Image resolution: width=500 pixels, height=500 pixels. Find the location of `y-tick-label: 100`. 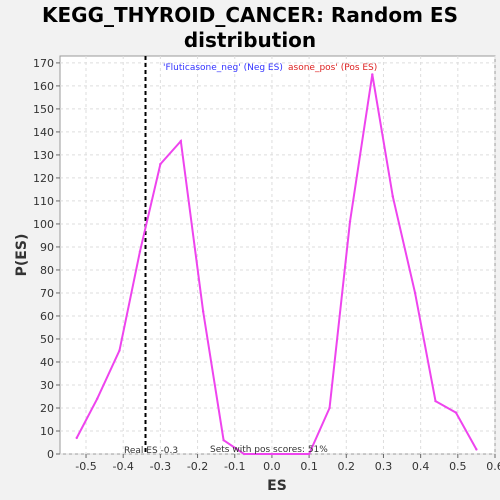

y-tick-label: 100 is located at coordinates (43, 224).